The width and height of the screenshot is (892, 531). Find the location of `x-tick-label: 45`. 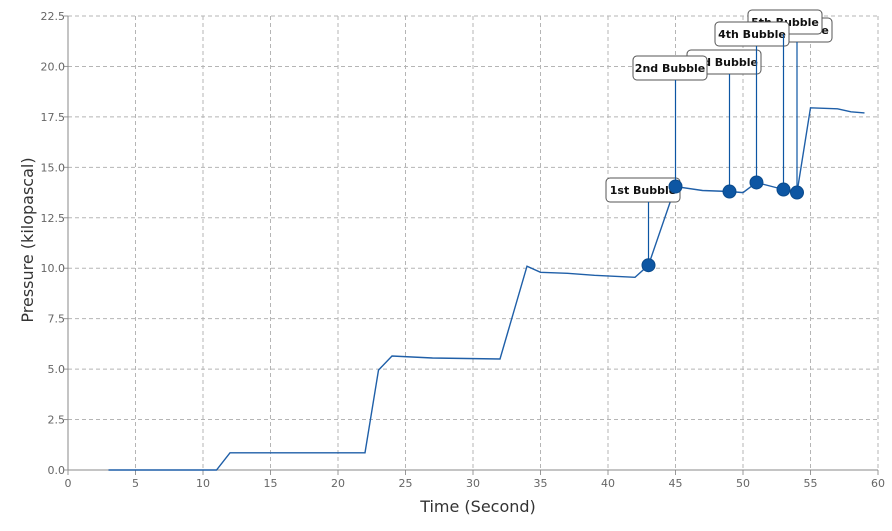

x-tick-label: 45 is located at coordinates (676, 483).